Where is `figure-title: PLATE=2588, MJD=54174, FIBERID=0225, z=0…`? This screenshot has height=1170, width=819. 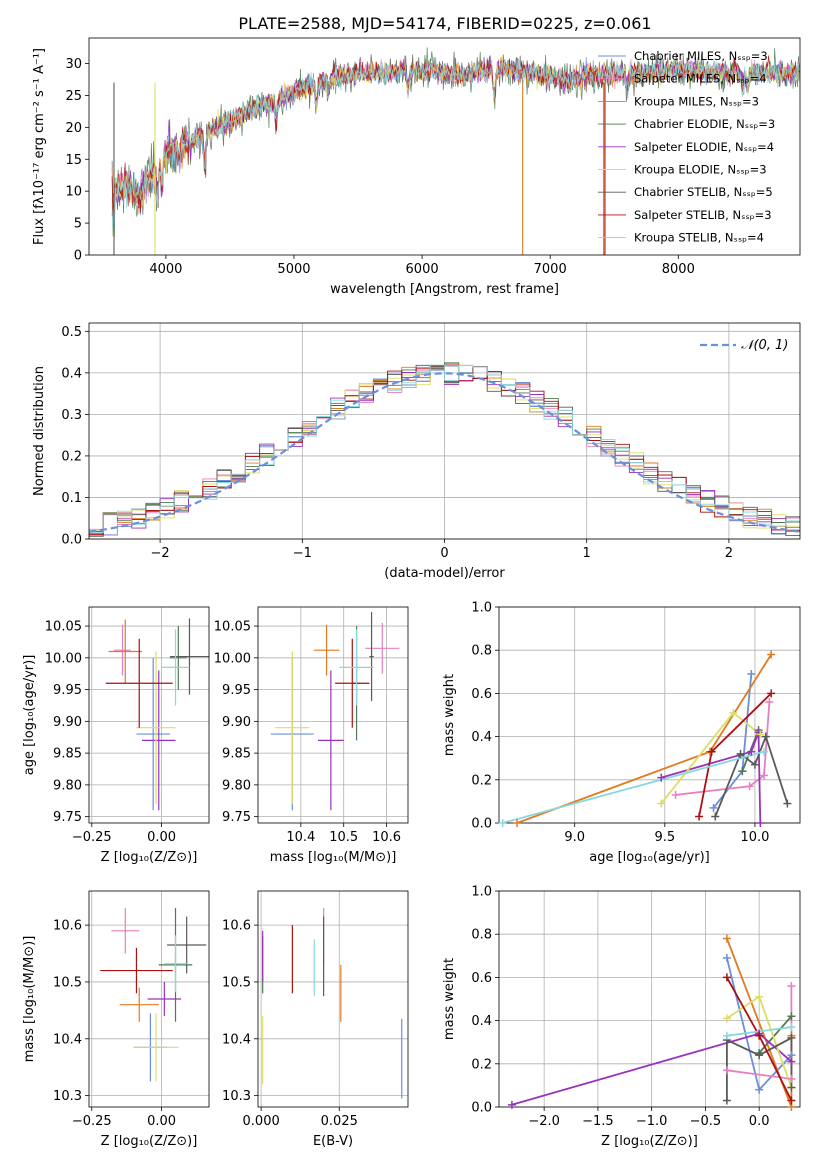
figure-title: PLATE=2588, MJD=54174, FIBERID=0225, z=0… is located at coordinates (444, 23).